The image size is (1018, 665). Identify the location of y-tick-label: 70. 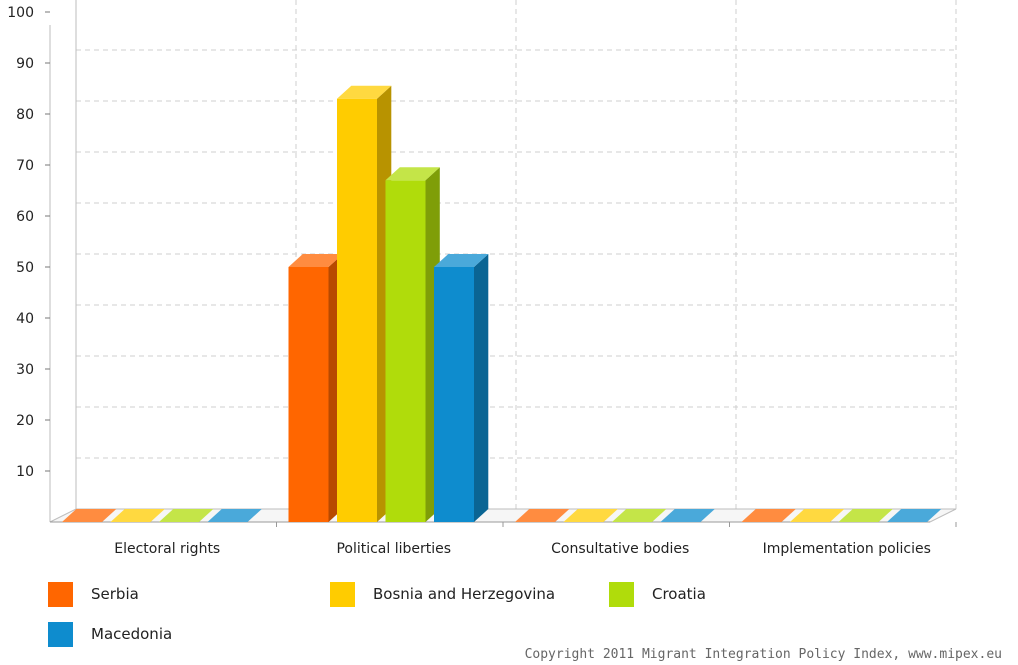
(25, 166).